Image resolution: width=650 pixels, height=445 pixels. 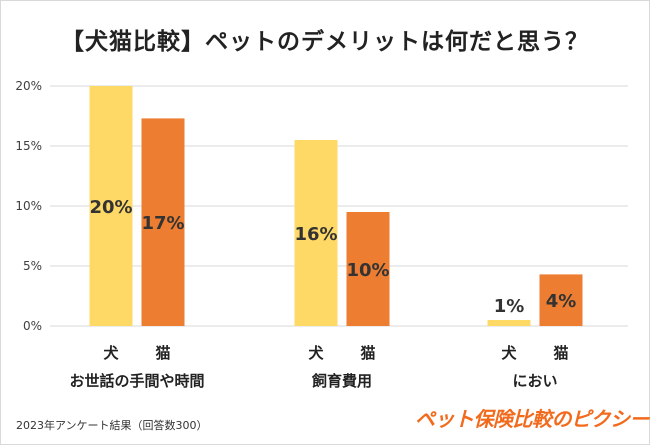 I want to click on category-label: におい, so click(x=534, y=381).